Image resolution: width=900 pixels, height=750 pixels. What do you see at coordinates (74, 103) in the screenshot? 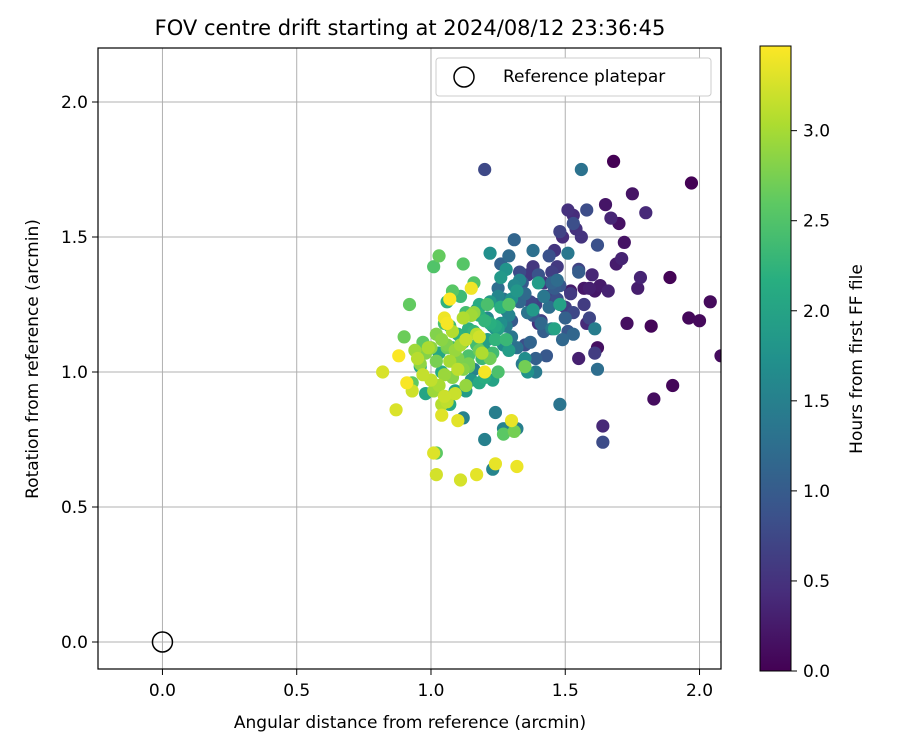
I see `y-tick-label: 2.0` at bounding box center [74, 103].